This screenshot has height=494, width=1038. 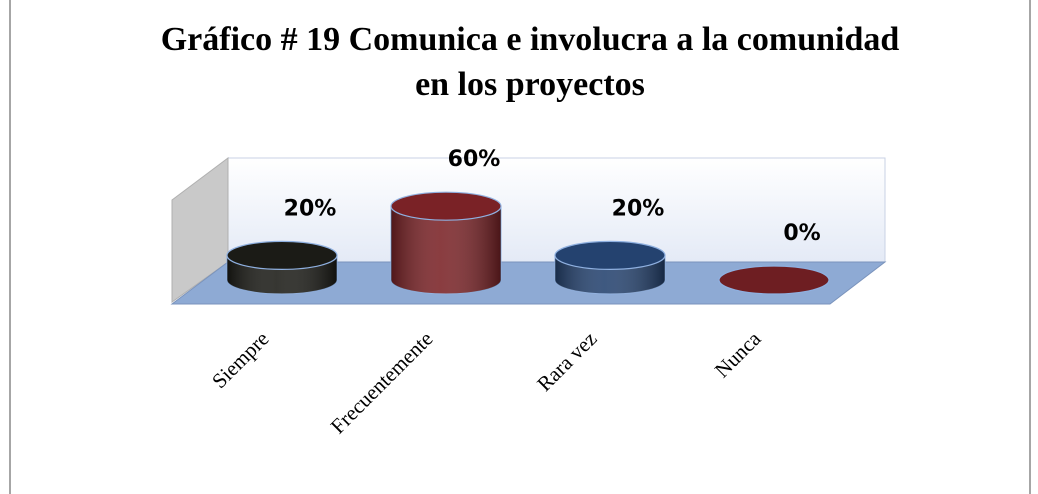 What do you see at coordinates (801, 233) in the screenshot?
I see `value-label: 0%` at bounding box center [801, 233].